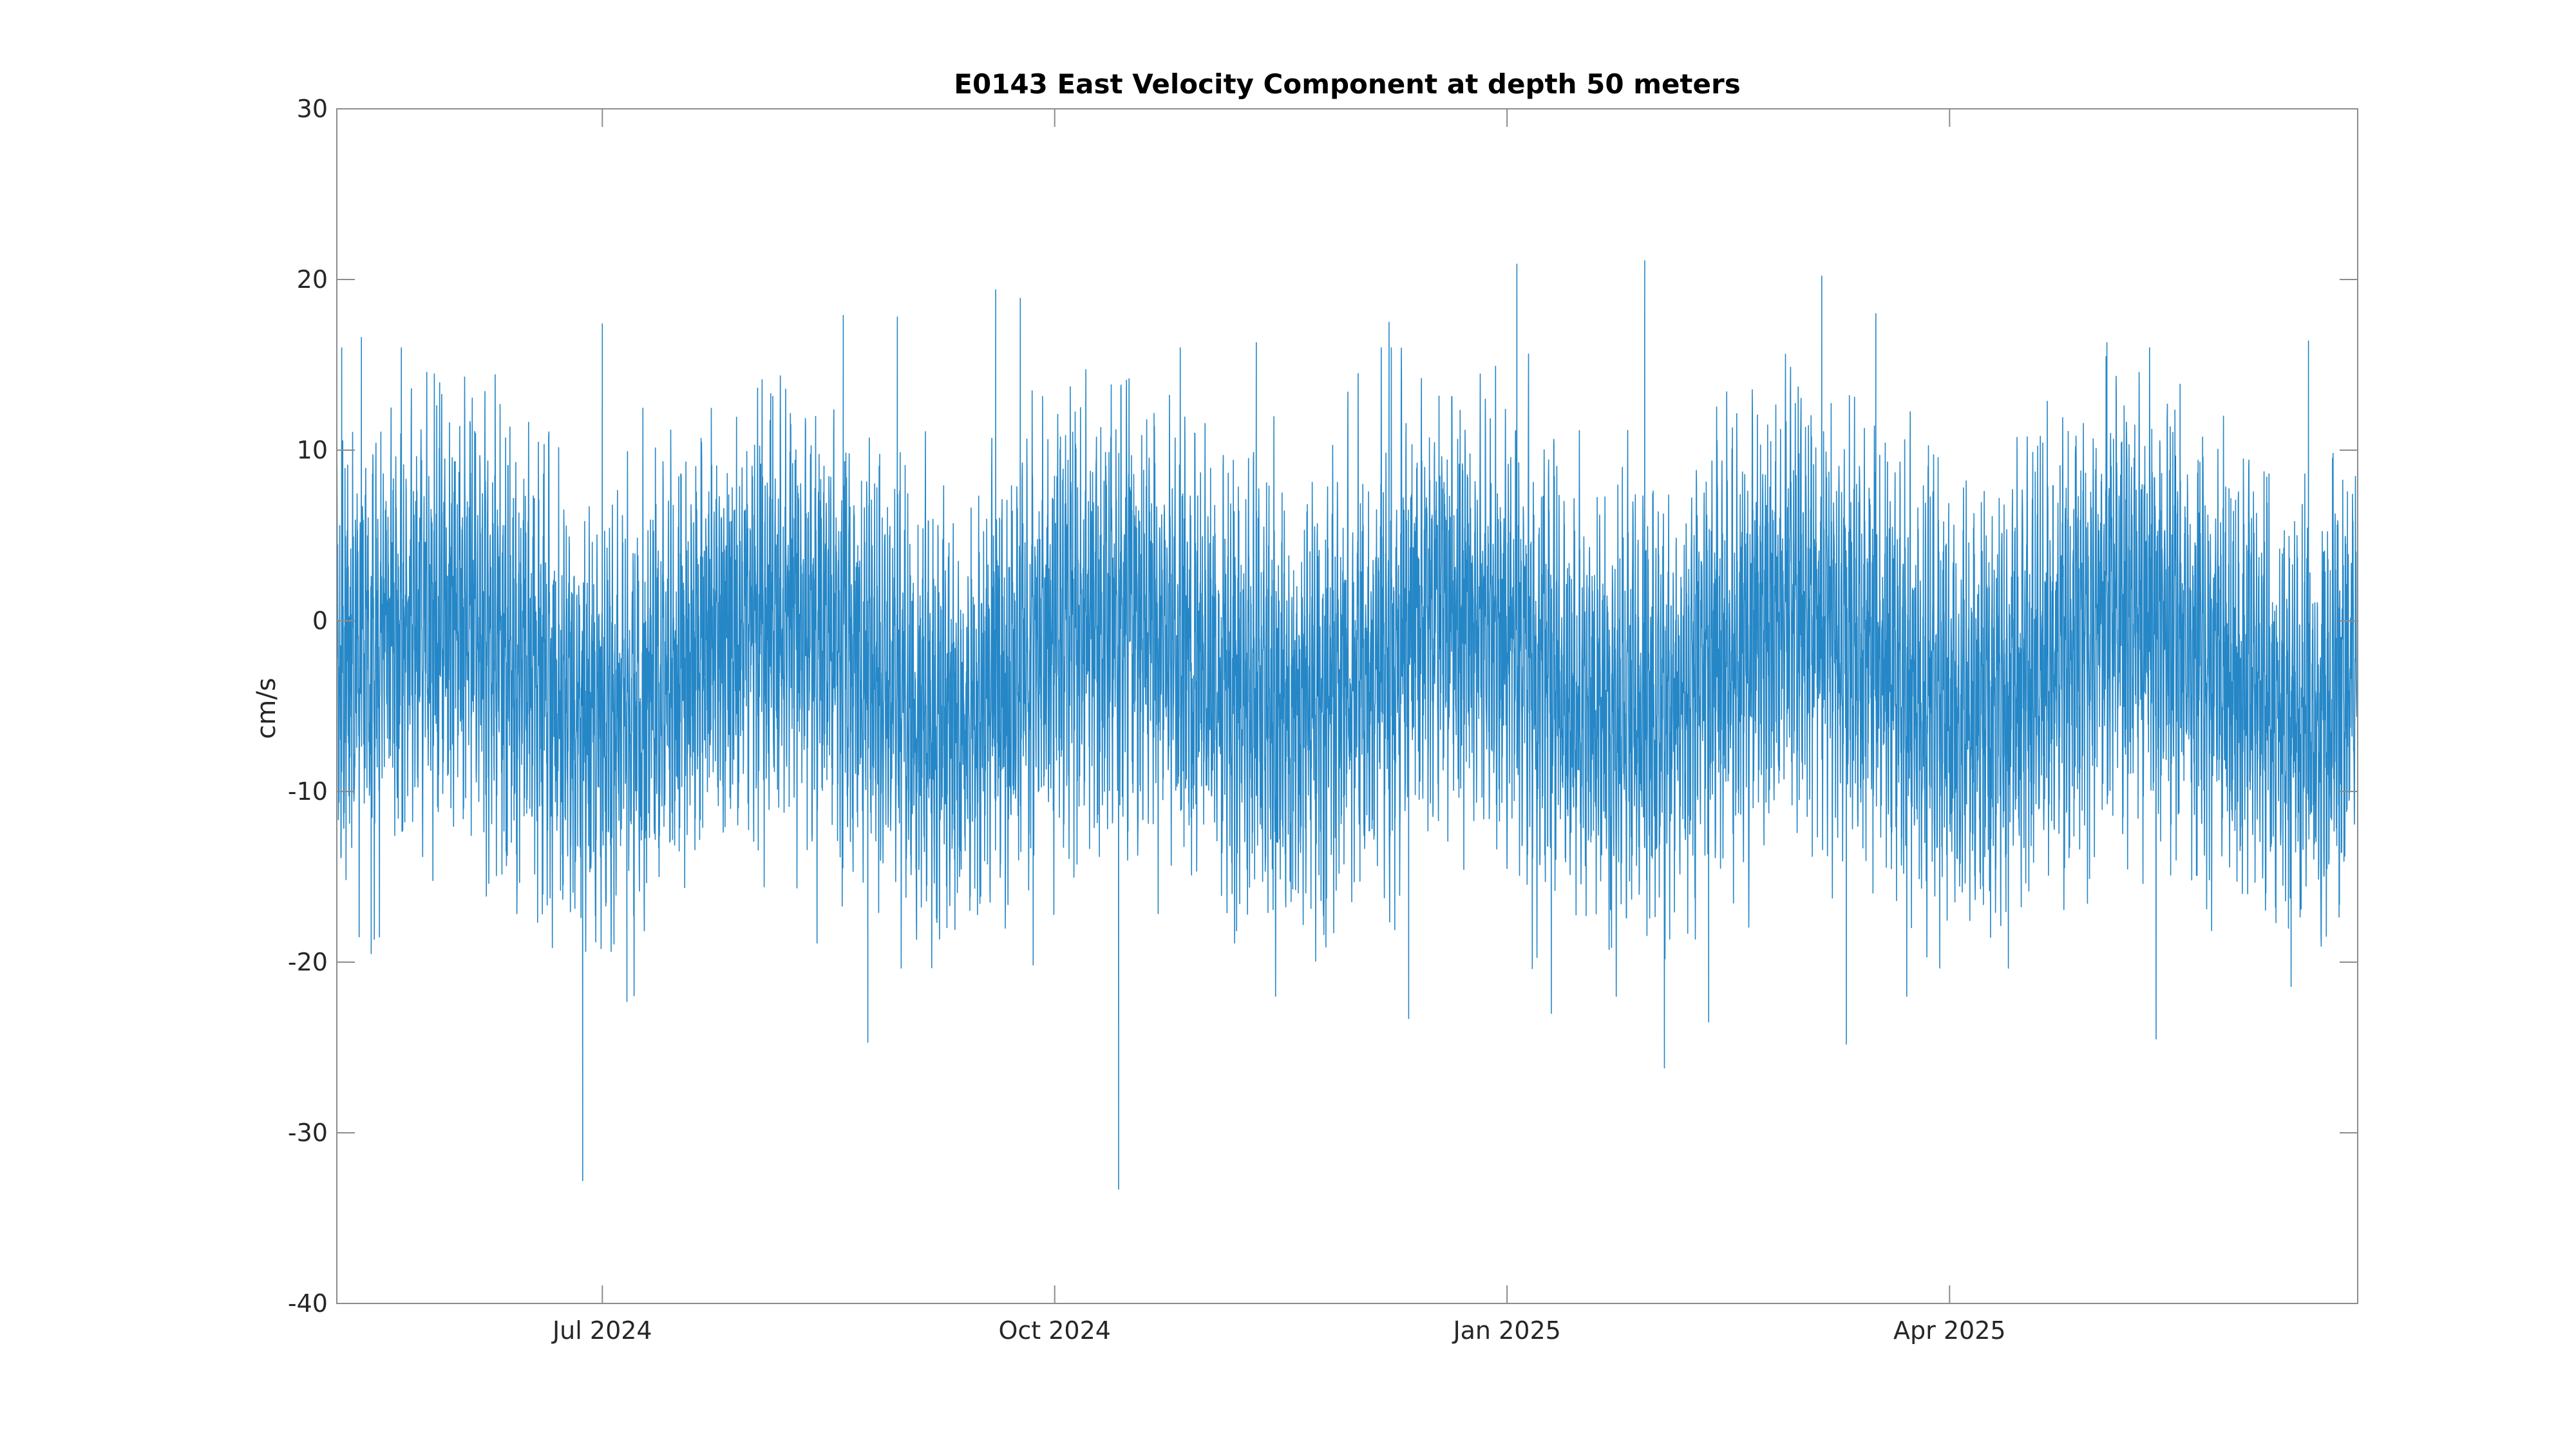  What do you see at coordinates (266, 708) in the screenshot?
I see `y-axis-label: cm/s` at bounding box center [266, 708].